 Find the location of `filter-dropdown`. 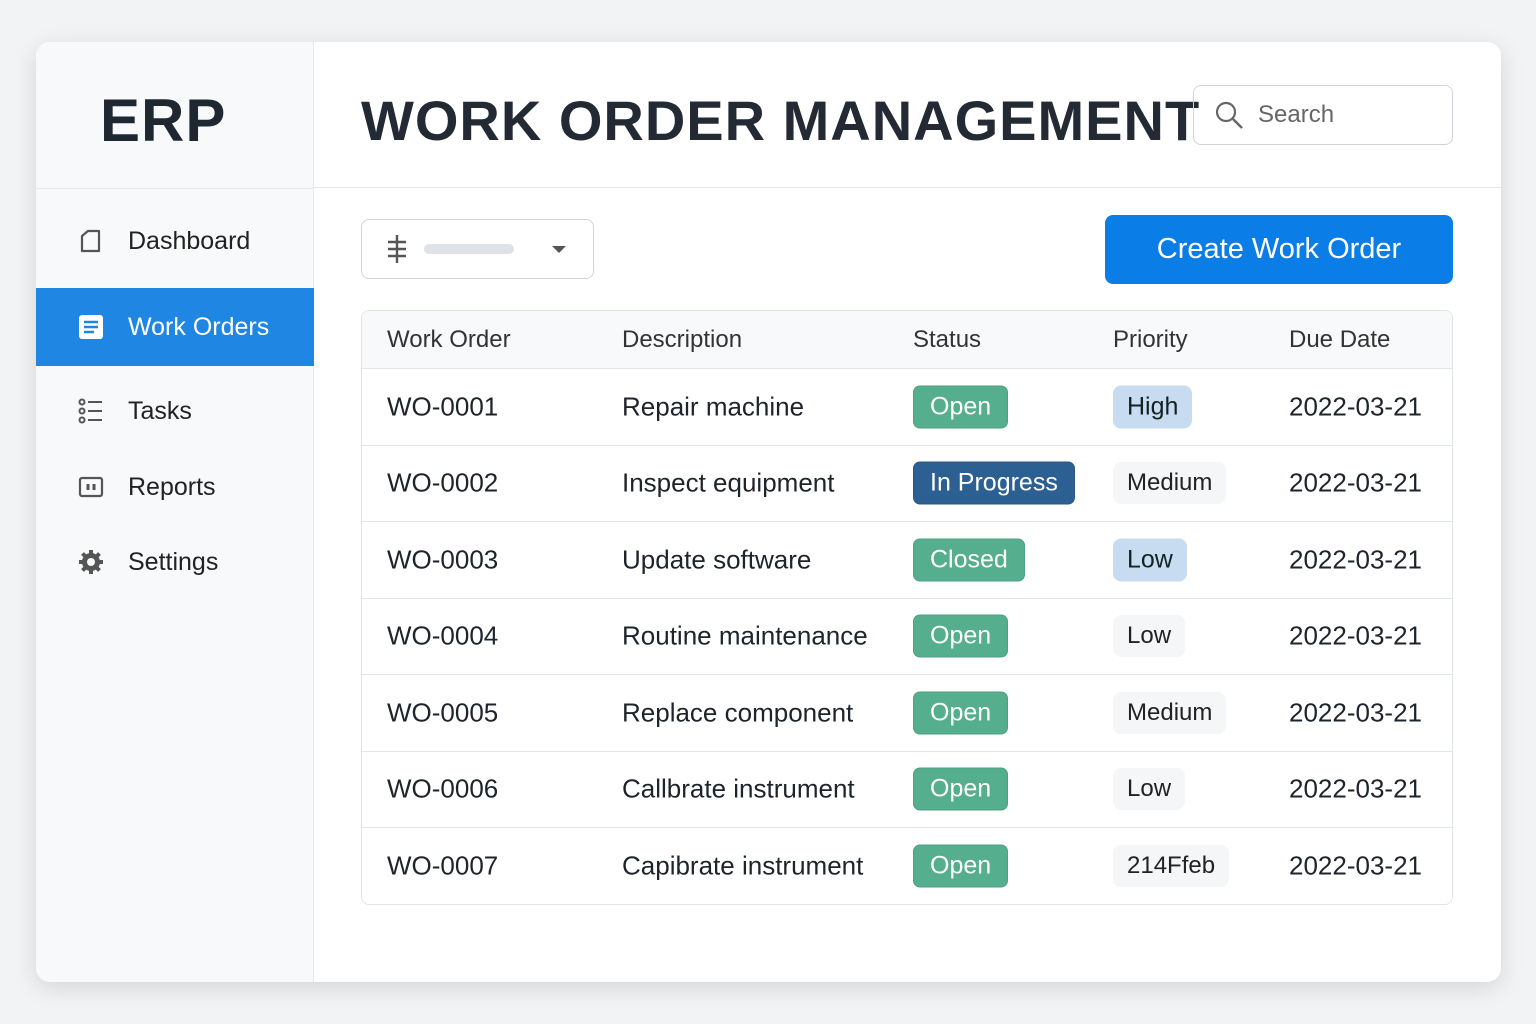

filter-dropdown is located at coordinates (477, 249).